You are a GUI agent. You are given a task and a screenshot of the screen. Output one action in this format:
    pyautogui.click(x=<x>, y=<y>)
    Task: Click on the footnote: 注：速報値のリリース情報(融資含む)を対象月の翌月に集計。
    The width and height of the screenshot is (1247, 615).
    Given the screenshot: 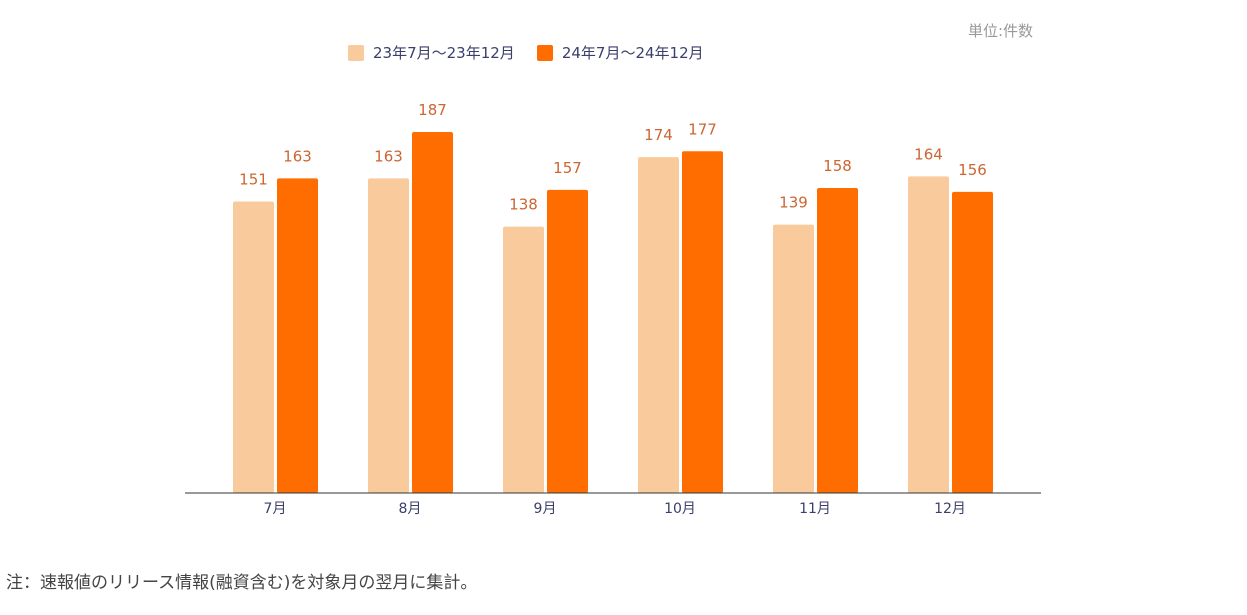 What is the action you would take?
    pyautogui.click(x=242, y=583)
    